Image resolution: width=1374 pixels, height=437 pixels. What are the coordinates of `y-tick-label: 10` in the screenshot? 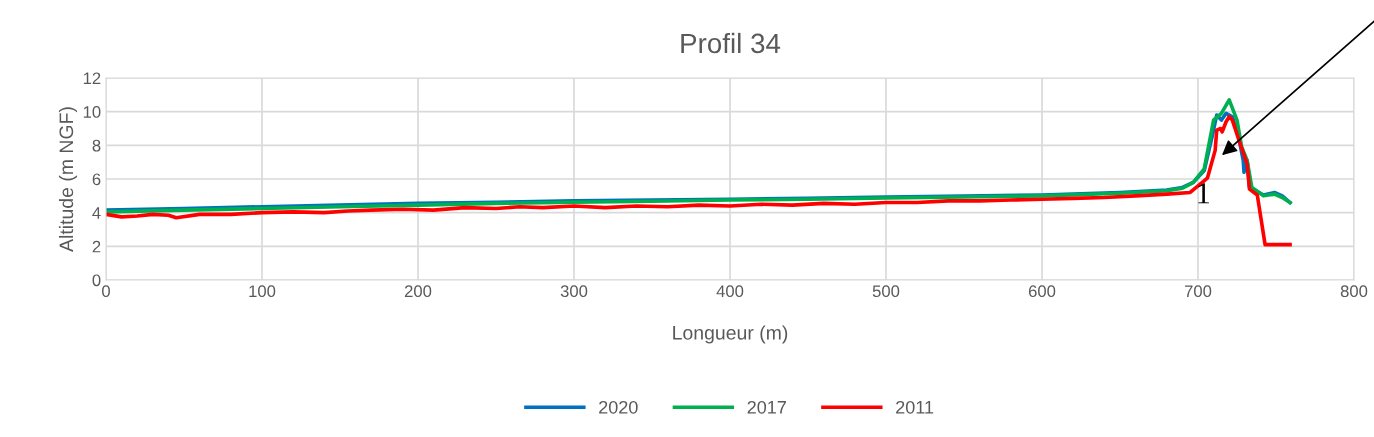 It's located at (92, 112).